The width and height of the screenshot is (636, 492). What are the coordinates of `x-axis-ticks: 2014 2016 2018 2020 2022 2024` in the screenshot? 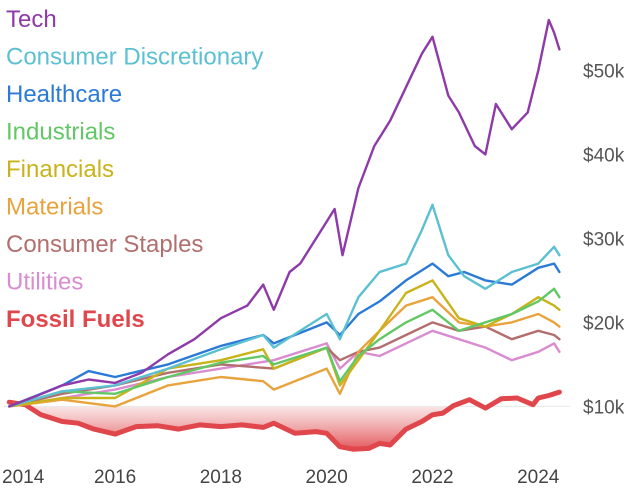 It's located at (281, 477).